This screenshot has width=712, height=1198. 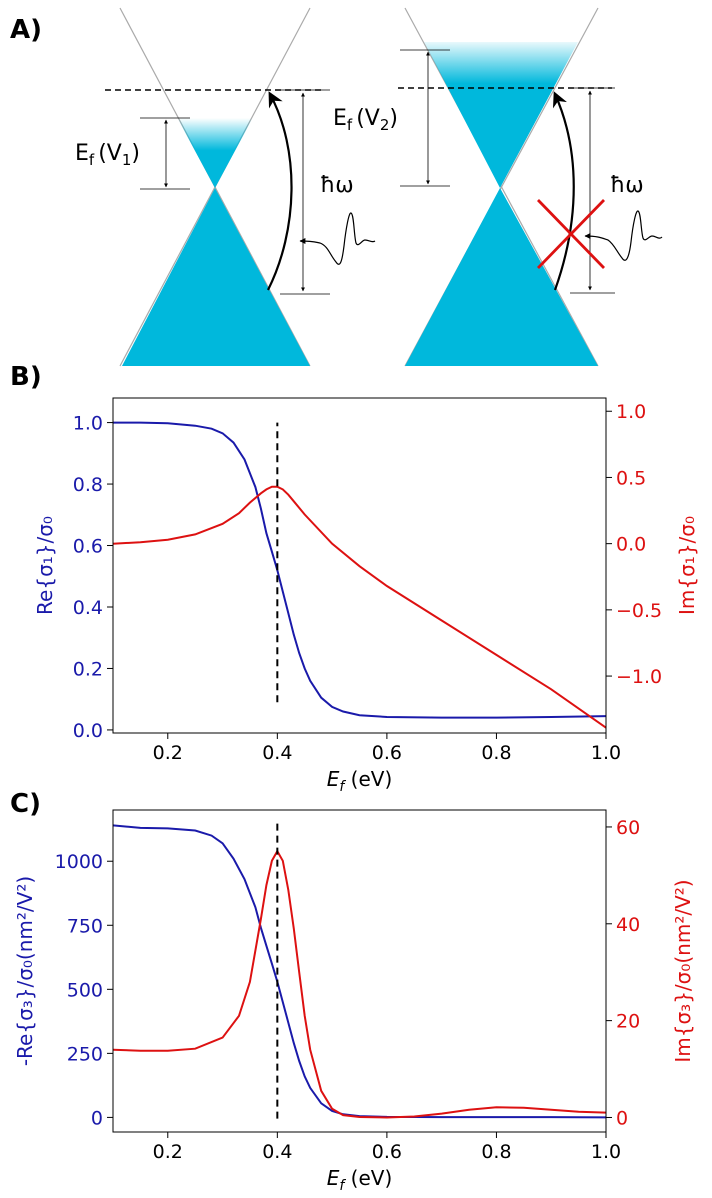 I want to click on blocked-cross-icon, so click(x=571, y=234).